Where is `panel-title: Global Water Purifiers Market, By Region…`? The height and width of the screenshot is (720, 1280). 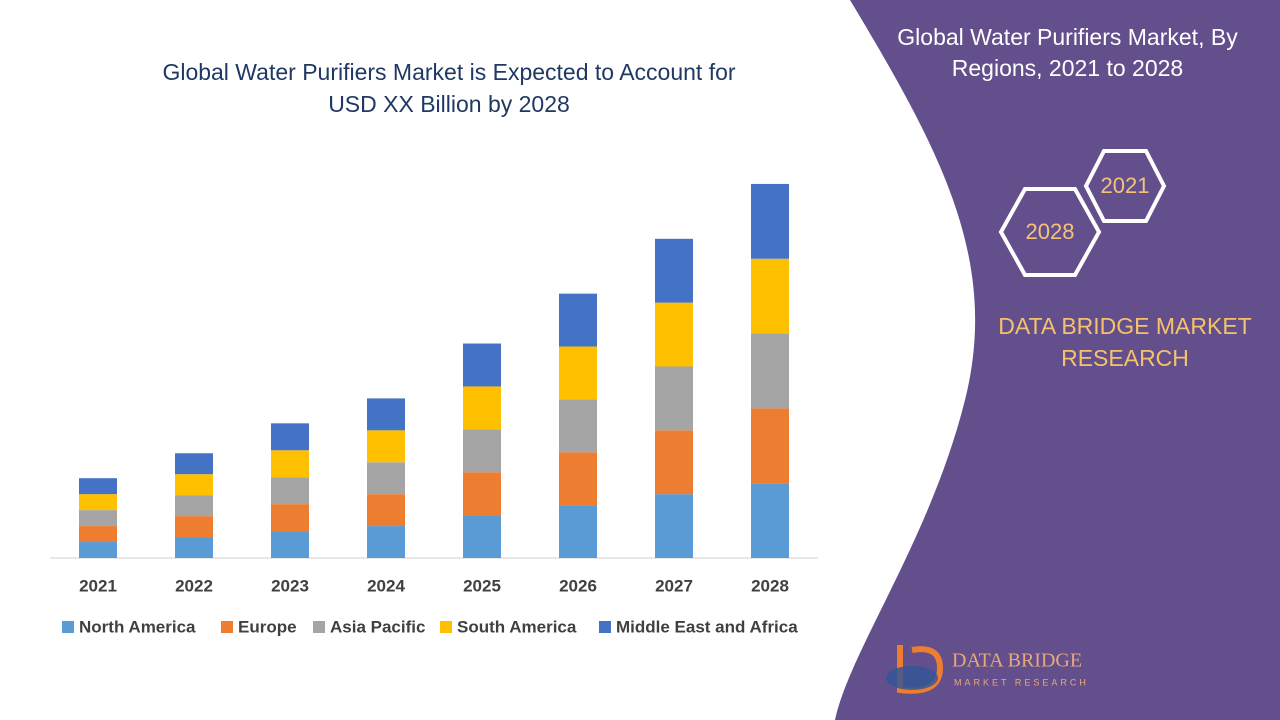
panel-title: Global Water Purifiers Market, By Region… is located at coordinates (1067, 52).